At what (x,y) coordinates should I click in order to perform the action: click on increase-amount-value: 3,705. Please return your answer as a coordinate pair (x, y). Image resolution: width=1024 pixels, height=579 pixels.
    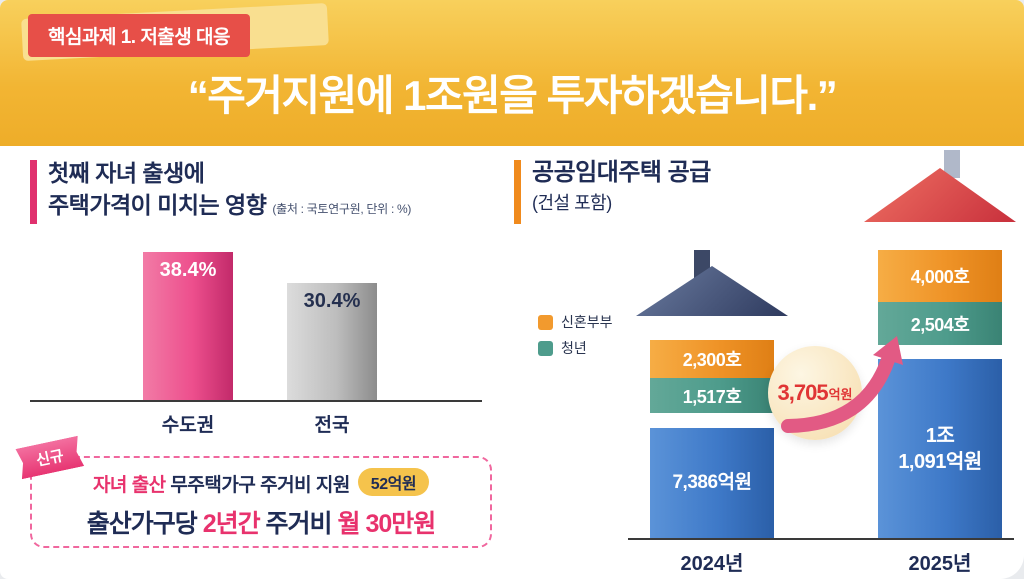
    Looking at the image, I should click on (803, 392).